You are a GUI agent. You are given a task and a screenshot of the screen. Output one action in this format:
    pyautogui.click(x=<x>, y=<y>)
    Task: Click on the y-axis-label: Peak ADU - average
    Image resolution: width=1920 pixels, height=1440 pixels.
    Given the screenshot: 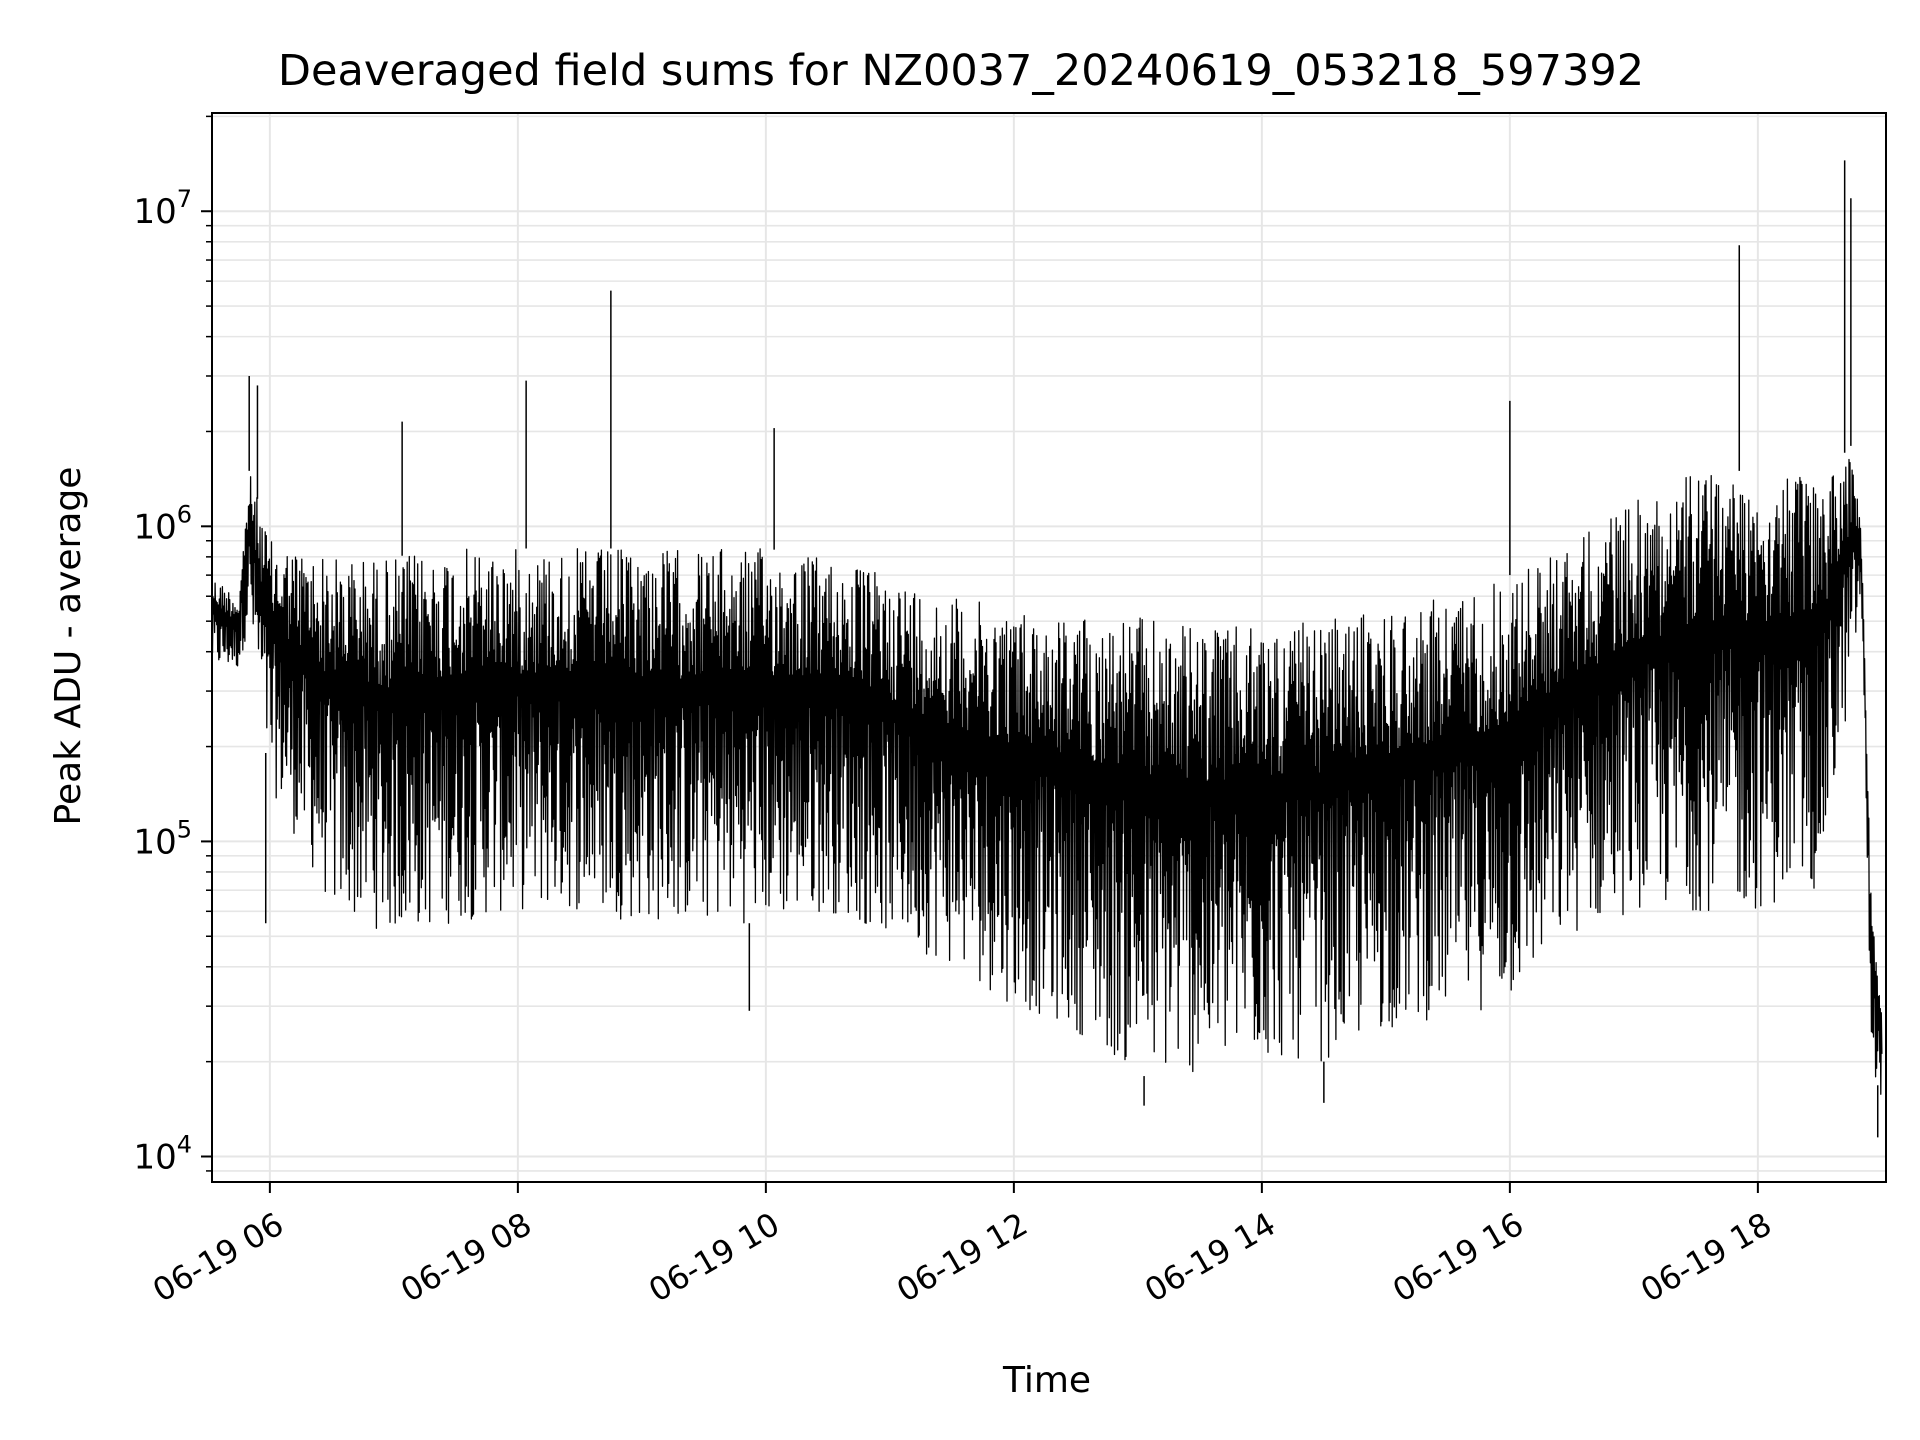 What is the action you would take?
    pyautogui.click(x=68, y=646)
    